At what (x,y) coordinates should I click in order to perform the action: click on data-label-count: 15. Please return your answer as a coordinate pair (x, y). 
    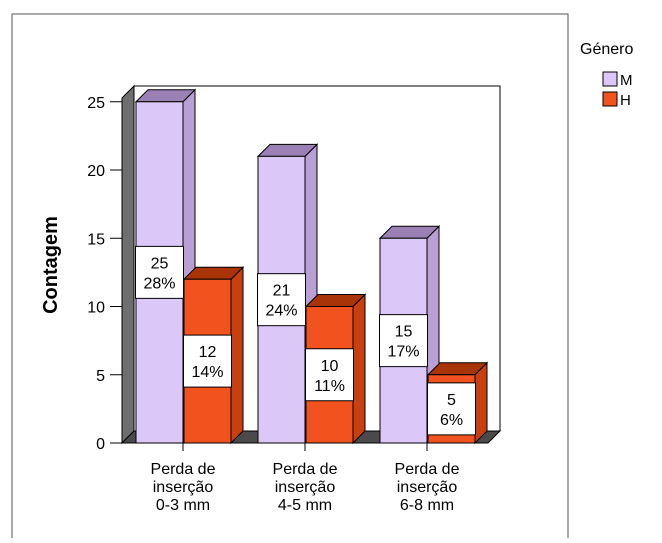
    Looking at the image, I should click on (404, 332).